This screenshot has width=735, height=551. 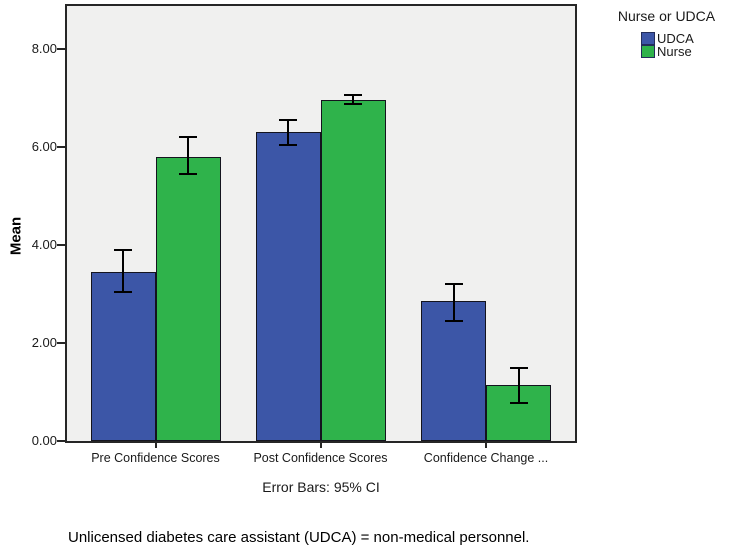 What do you see at coordinates (648, 38) in the screenshot?
I see `udca-color-swatch` at bounding box center [648, 38].